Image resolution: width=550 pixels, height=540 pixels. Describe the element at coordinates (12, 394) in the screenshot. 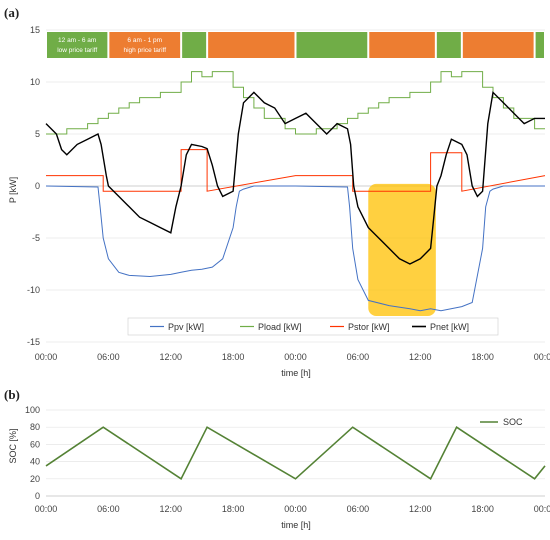

I see `panel-b-label: (b)` at that location.